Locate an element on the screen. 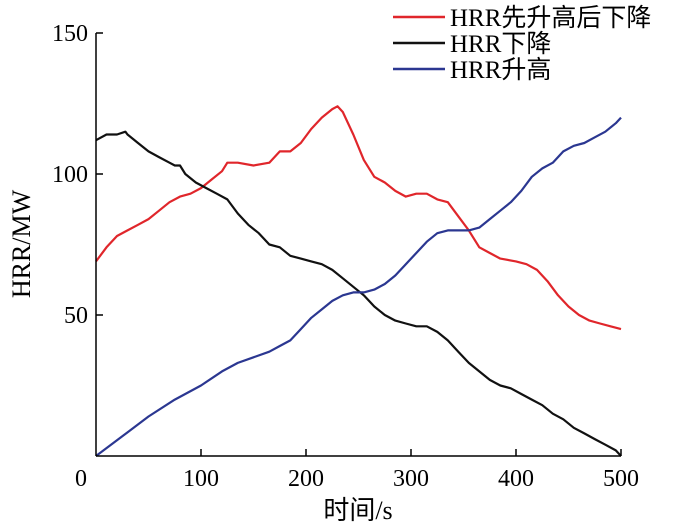  x-tick-label: 300 is located at coordinates (411, 479).